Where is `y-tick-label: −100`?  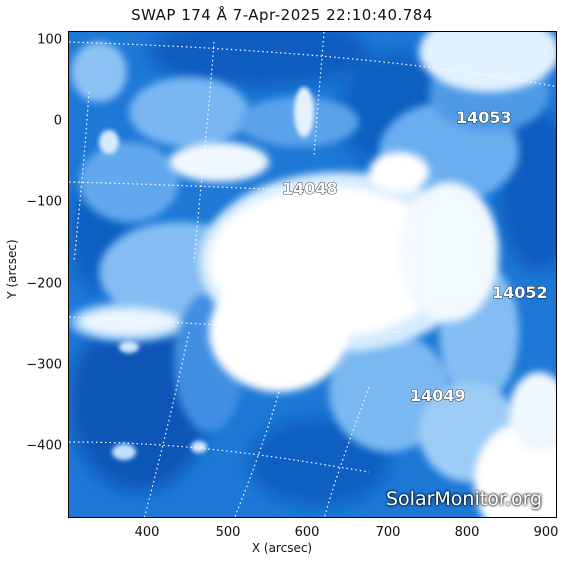 y-tick-label: −100 is located at coordinates (44, 202).